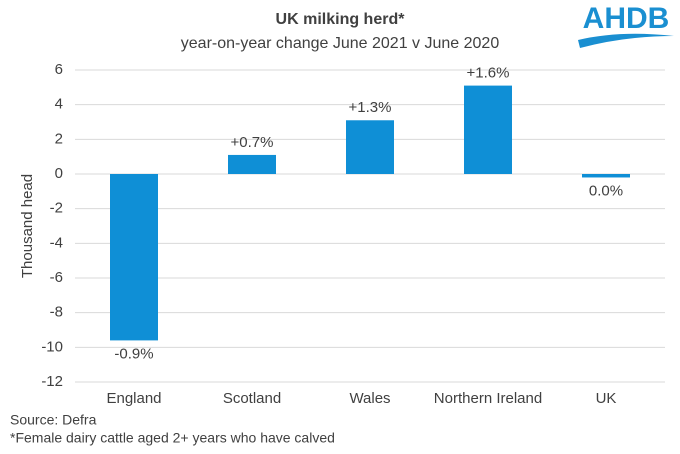  Describe the element at coordinates (626, 18) in the screenshot. I see `logo: AHDB` at that location.